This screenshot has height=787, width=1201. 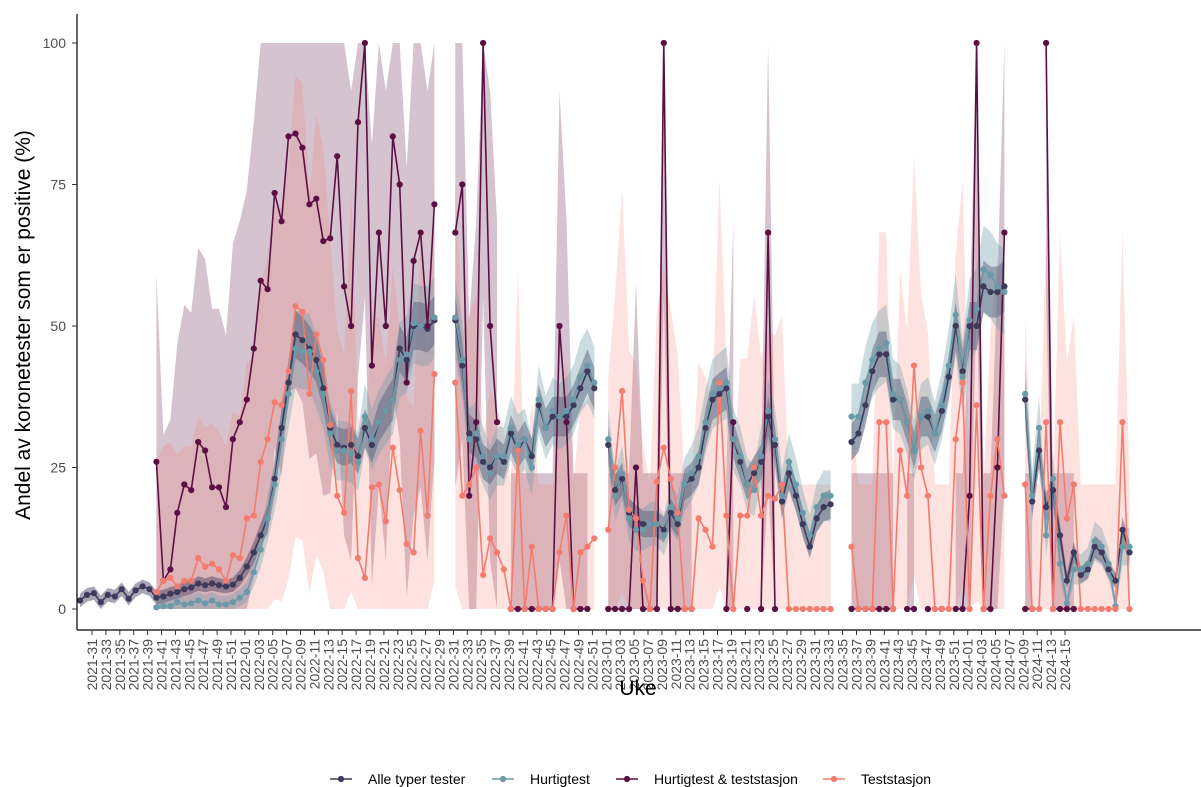 I want to click on x-tick-label-28: 2022-35, so click(x=481, y=665).